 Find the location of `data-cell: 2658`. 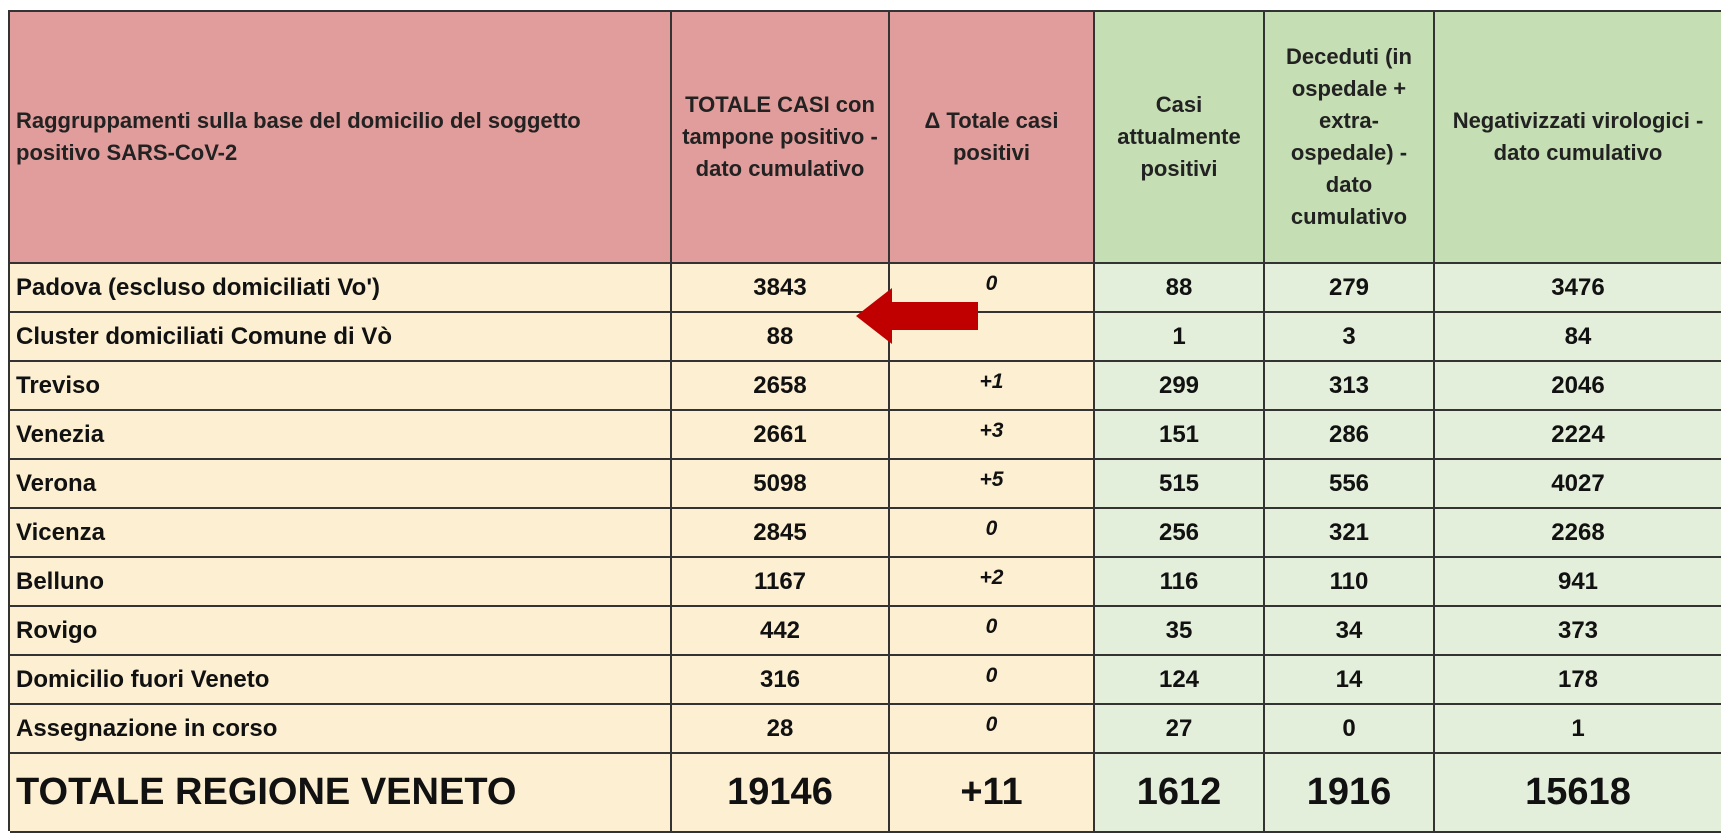

data-cell: 2658 is located at coordinates (781, 386).